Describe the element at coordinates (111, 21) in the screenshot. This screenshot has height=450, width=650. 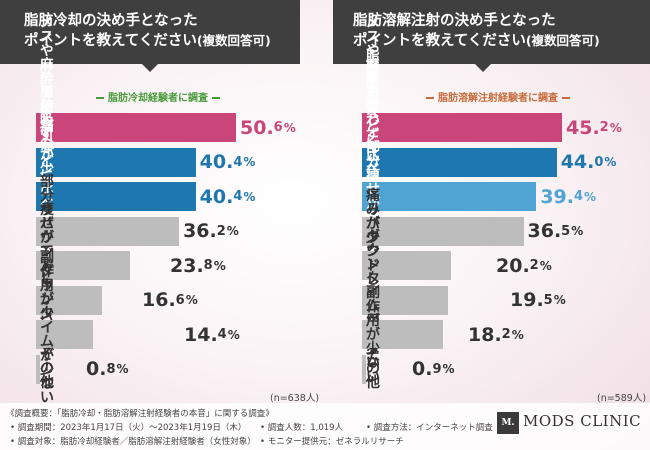
I see `left-title-line1: 脂肪冷却の決め手となった` at that location.